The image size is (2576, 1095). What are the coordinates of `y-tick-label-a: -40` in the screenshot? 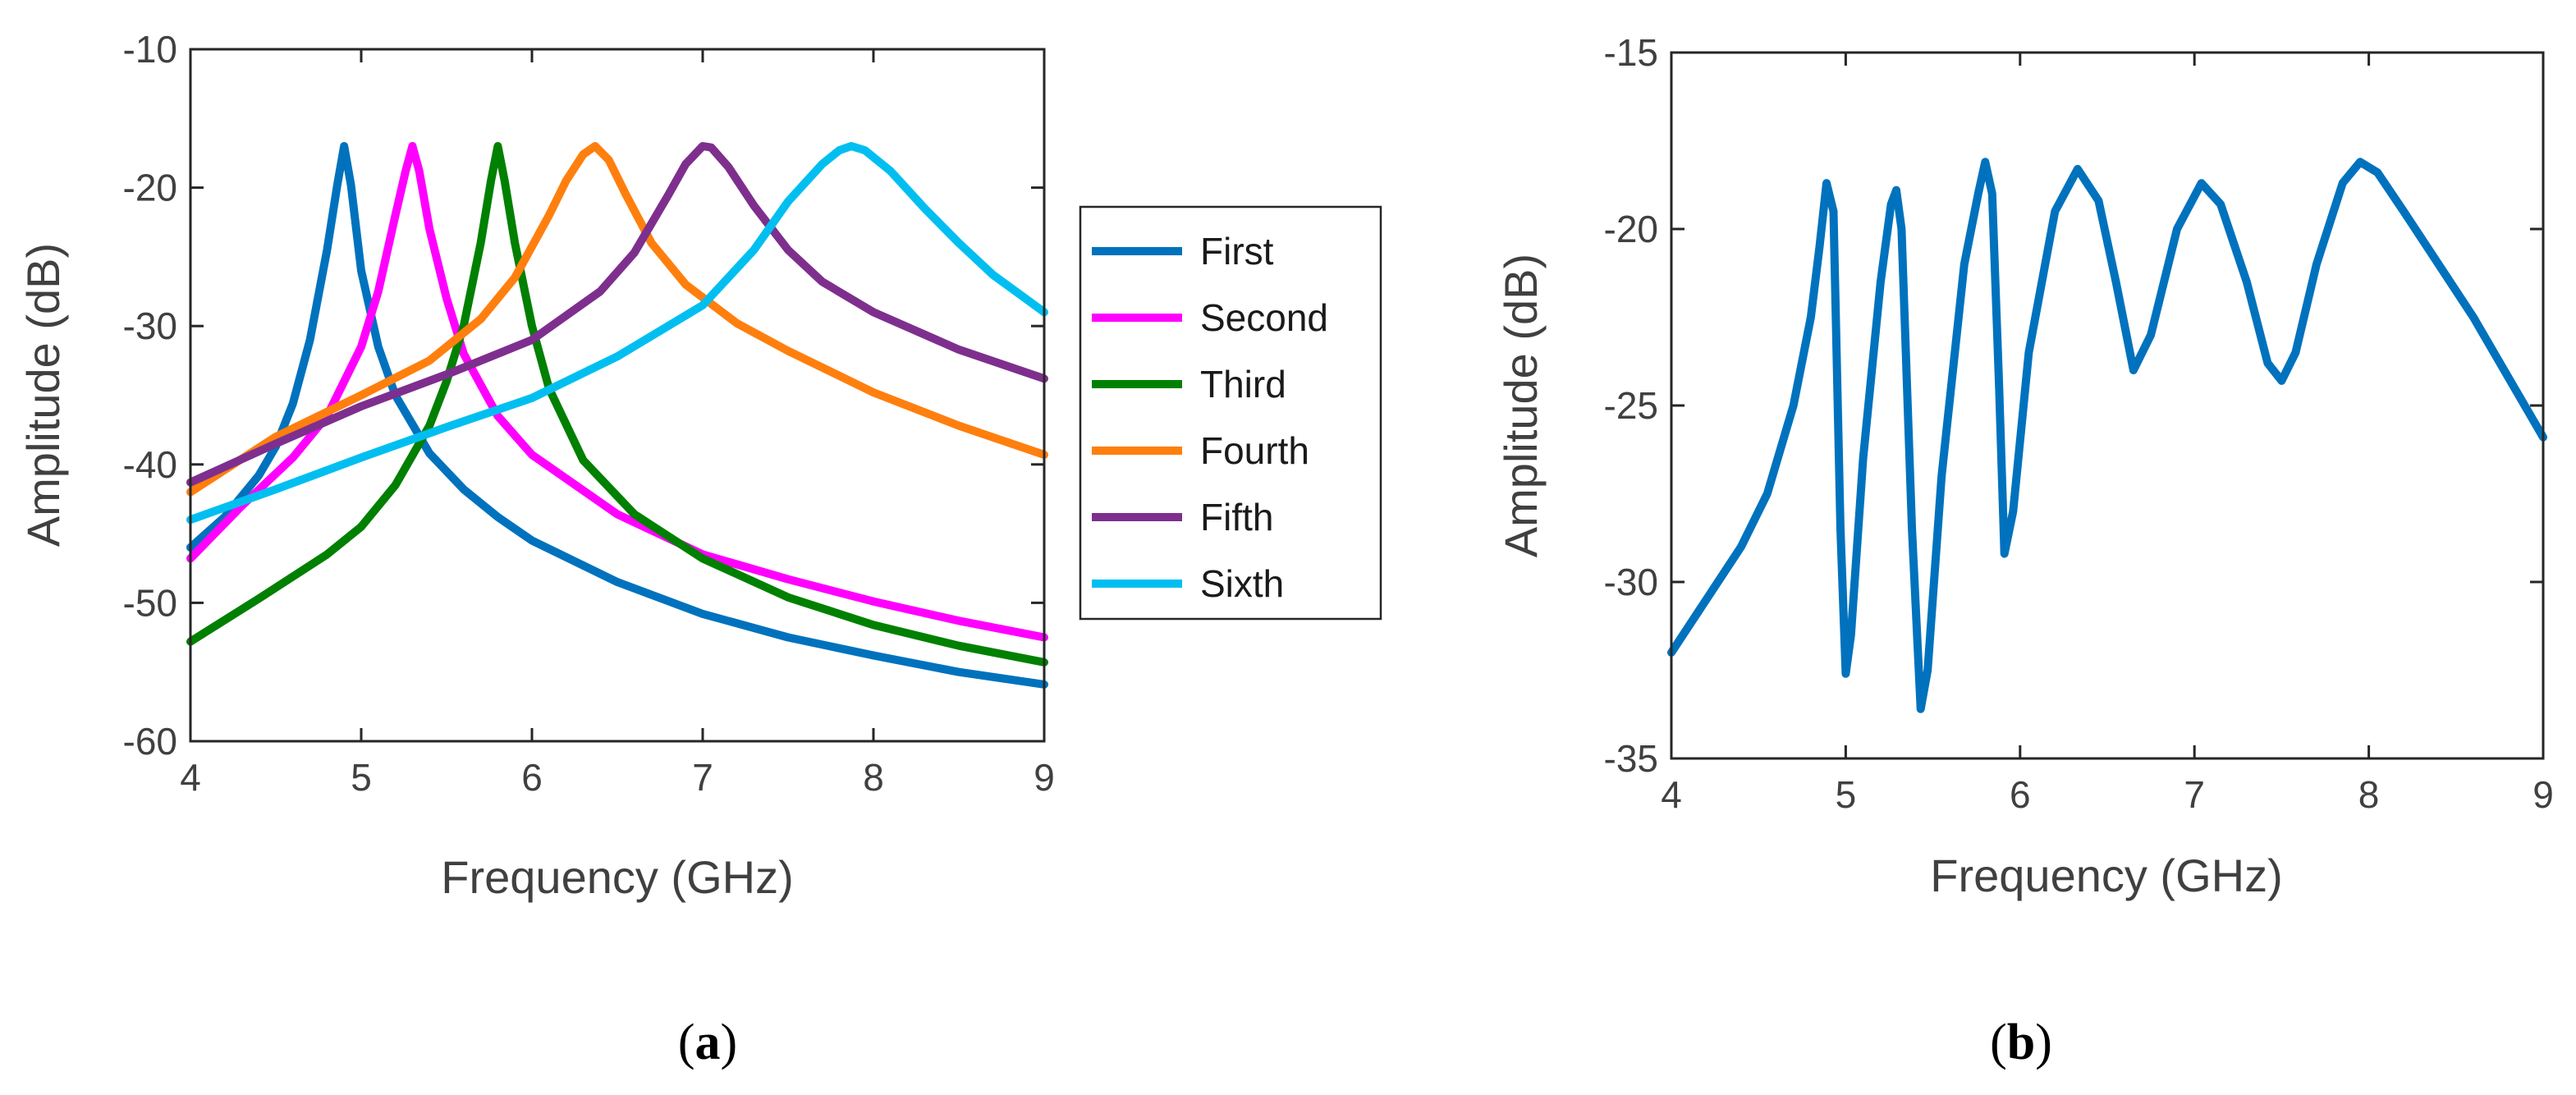 It's located at (150, 464).